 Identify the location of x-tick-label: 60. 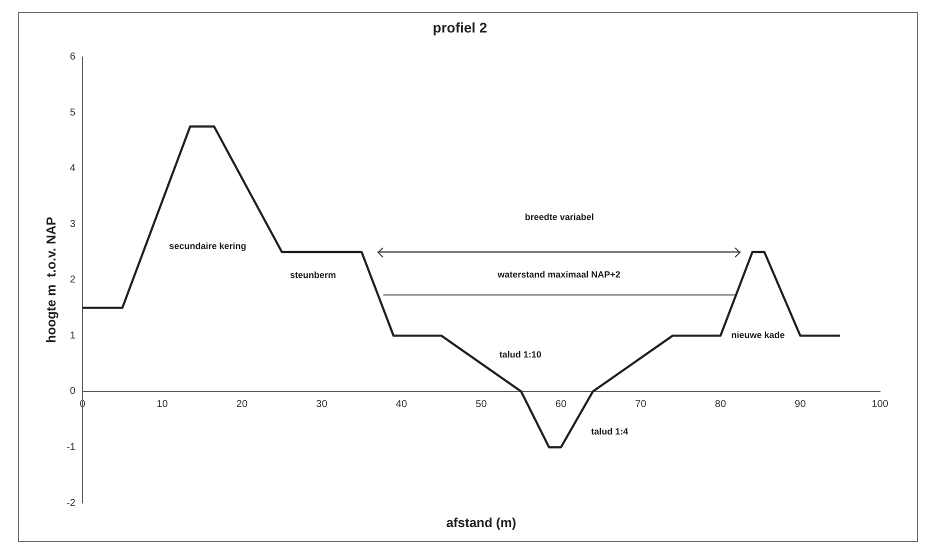
(561, 404).